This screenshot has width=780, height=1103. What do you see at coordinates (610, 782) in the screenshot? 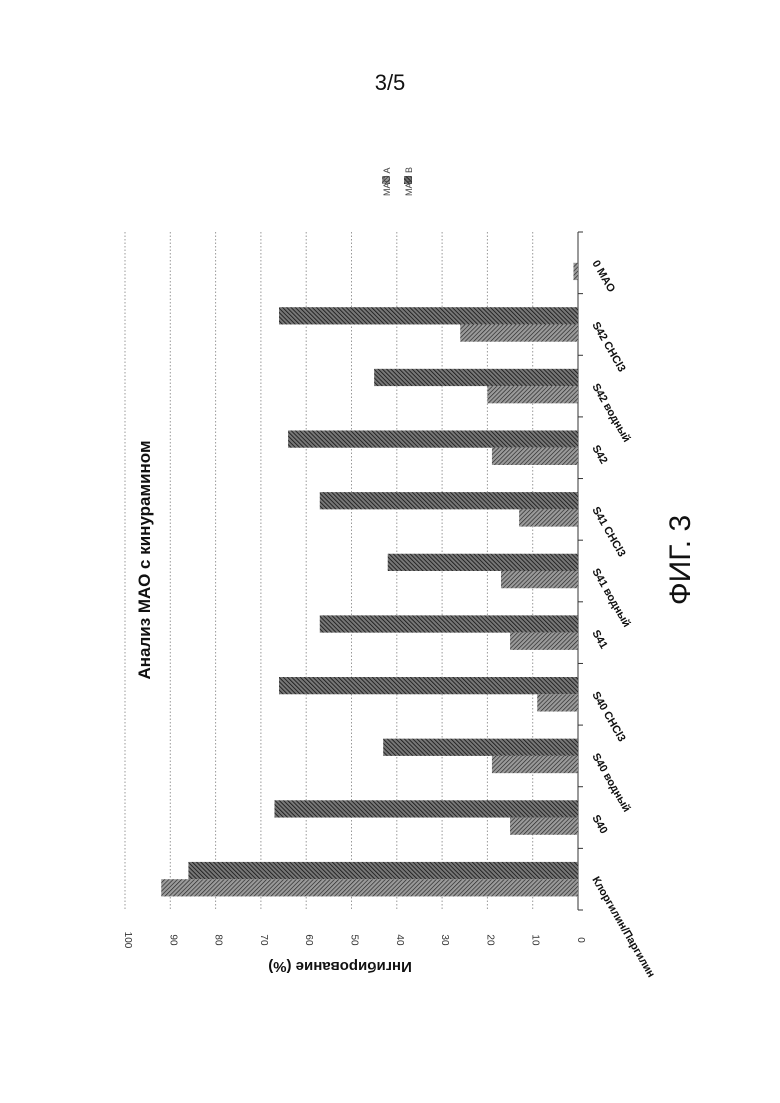
I see `category-label: S40 водный` at bounding box center [610, 782].